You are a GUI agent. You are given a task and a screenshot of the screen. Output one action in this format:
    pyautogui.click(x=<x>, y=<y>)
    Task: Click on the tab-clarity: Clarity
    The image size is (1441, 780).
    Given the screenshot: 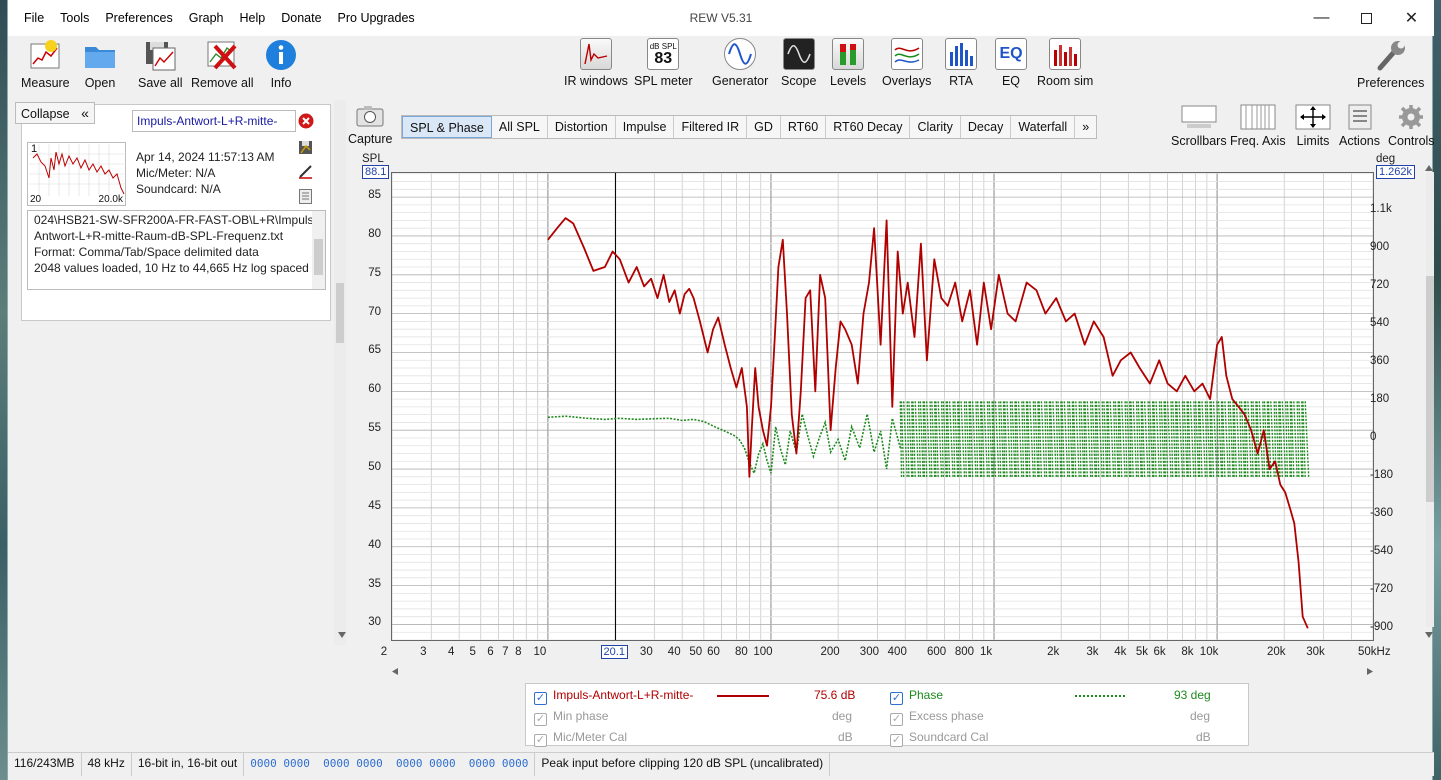 What is the action you would take?
    pyautogui.click(x=935, y=127)
    